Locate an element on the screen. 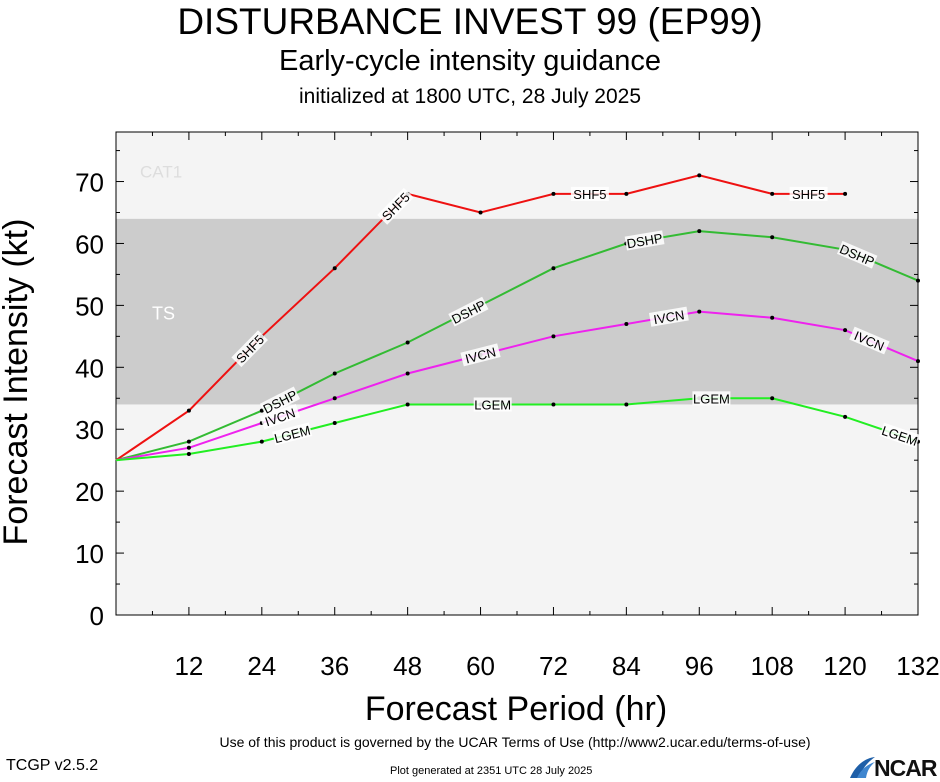 The height and width of the screenshot is (782, 940). y-tick-label: 70 is located at coordinates (89, 183).